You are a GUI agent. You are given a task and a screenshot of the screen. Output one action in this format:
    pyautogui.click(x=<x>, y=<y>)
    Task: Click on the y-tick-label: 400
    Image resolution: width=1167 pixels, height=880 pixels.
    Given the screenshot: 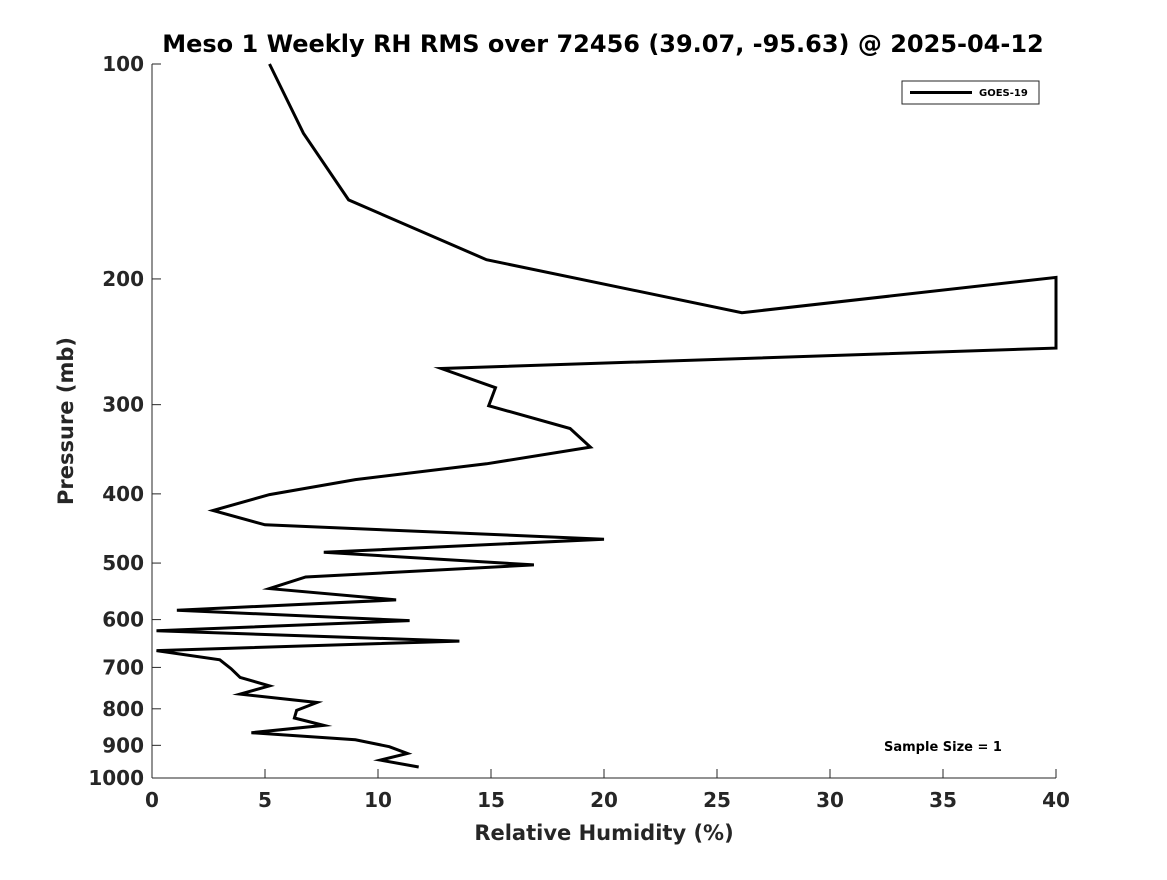 What is the action you would take?
    pyautogui.click(x=123, y=494)
    